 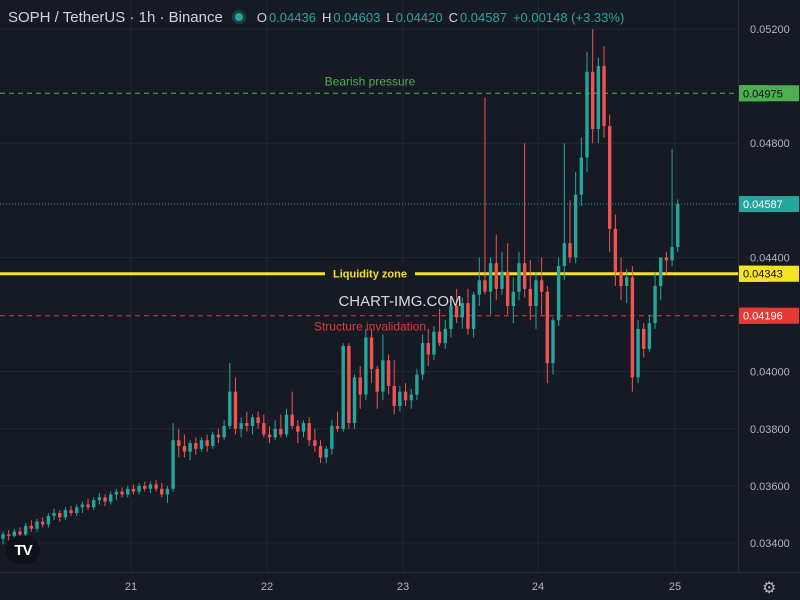 What do you see at coordinates (370, 327) in the screenshot?
I see `structure-invalidation-label: Structure invalidation` at bounding box center [370, 327].